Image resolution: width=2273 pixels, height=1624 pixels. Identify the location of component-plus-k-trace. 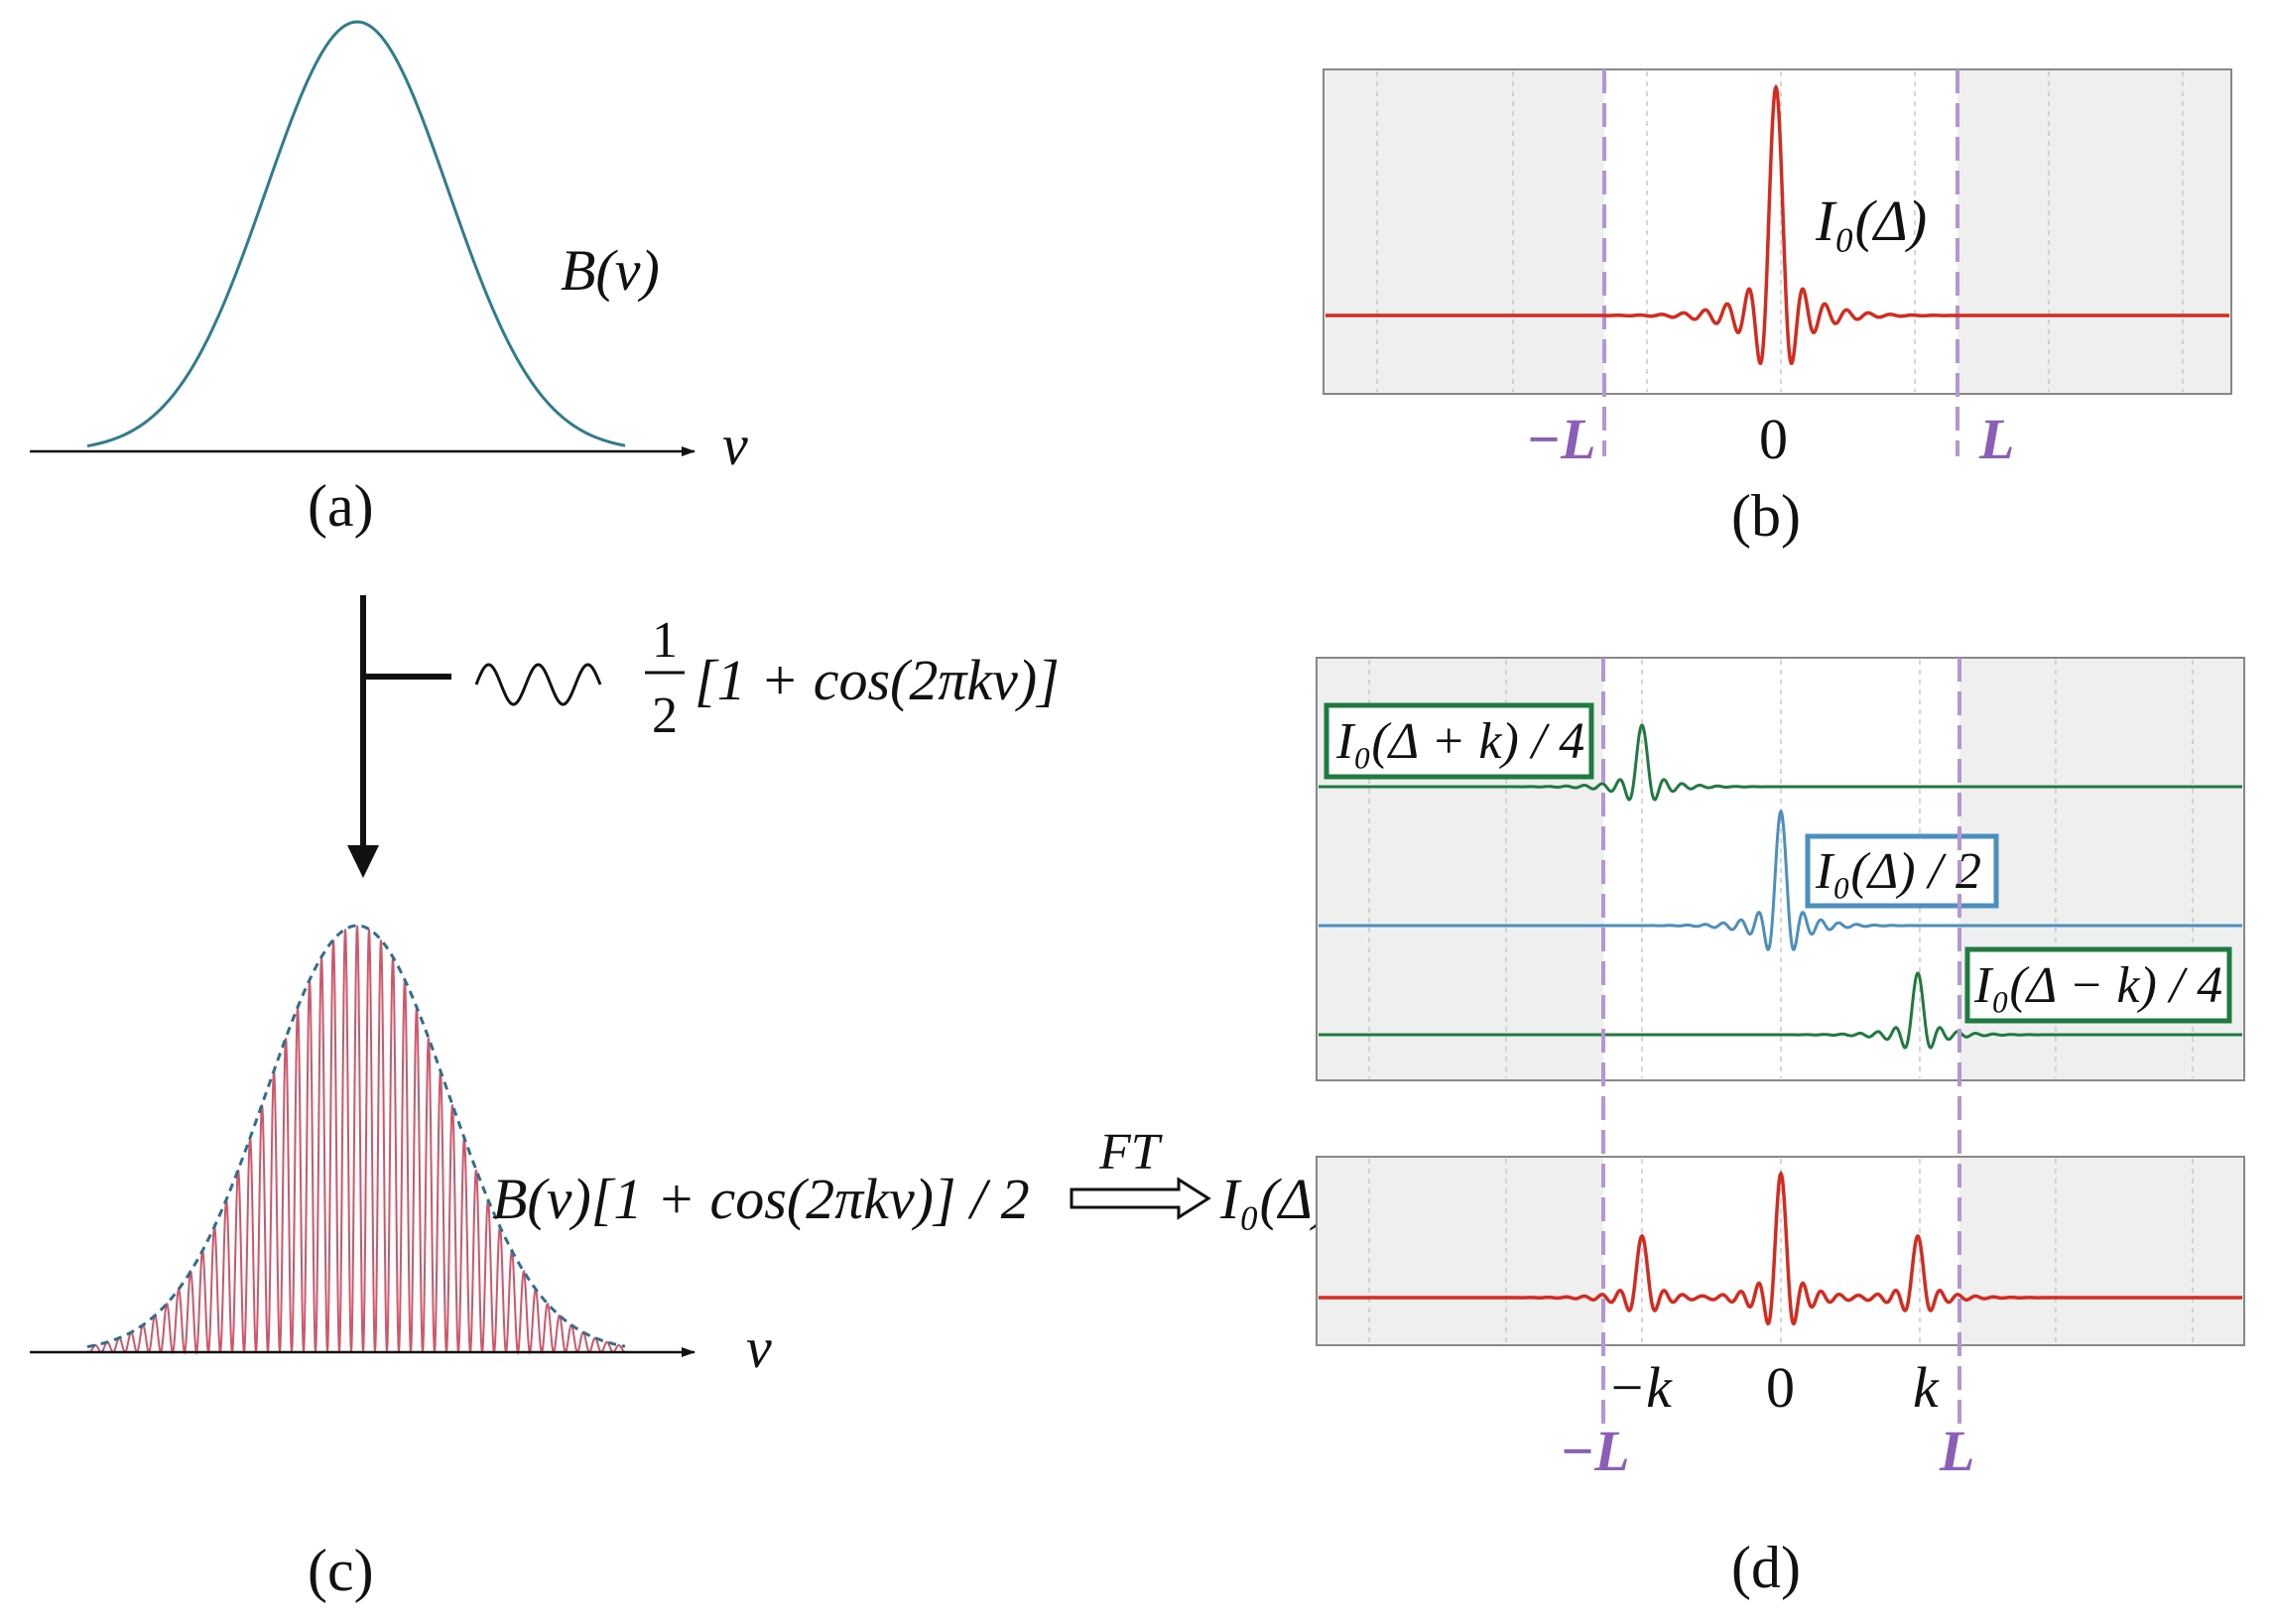
(1780, 762).